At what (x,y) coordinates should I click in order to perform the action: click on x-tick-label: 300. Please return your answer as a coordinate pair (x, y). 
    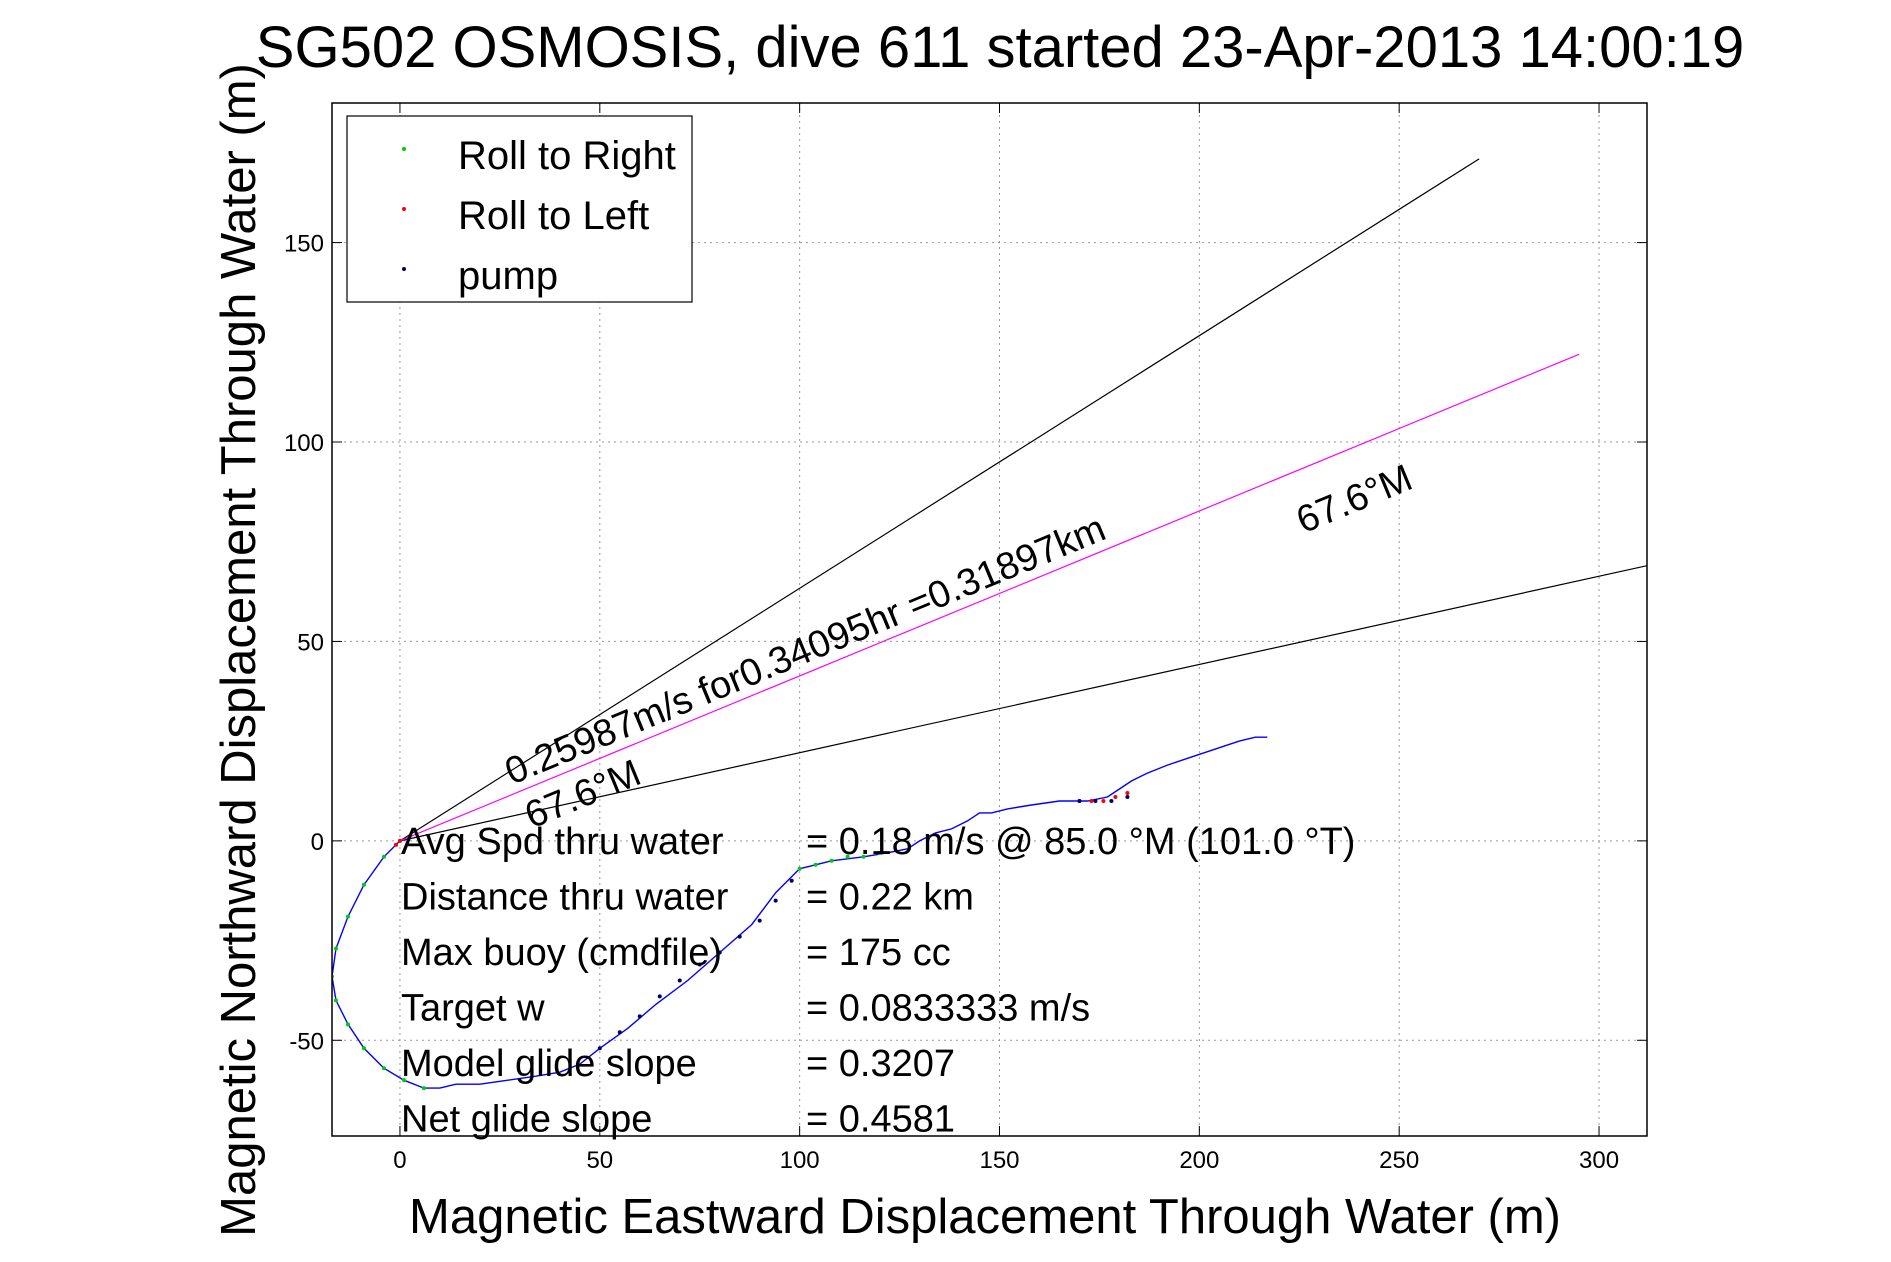
    Looking at the image, I should click on (1599, 1160).